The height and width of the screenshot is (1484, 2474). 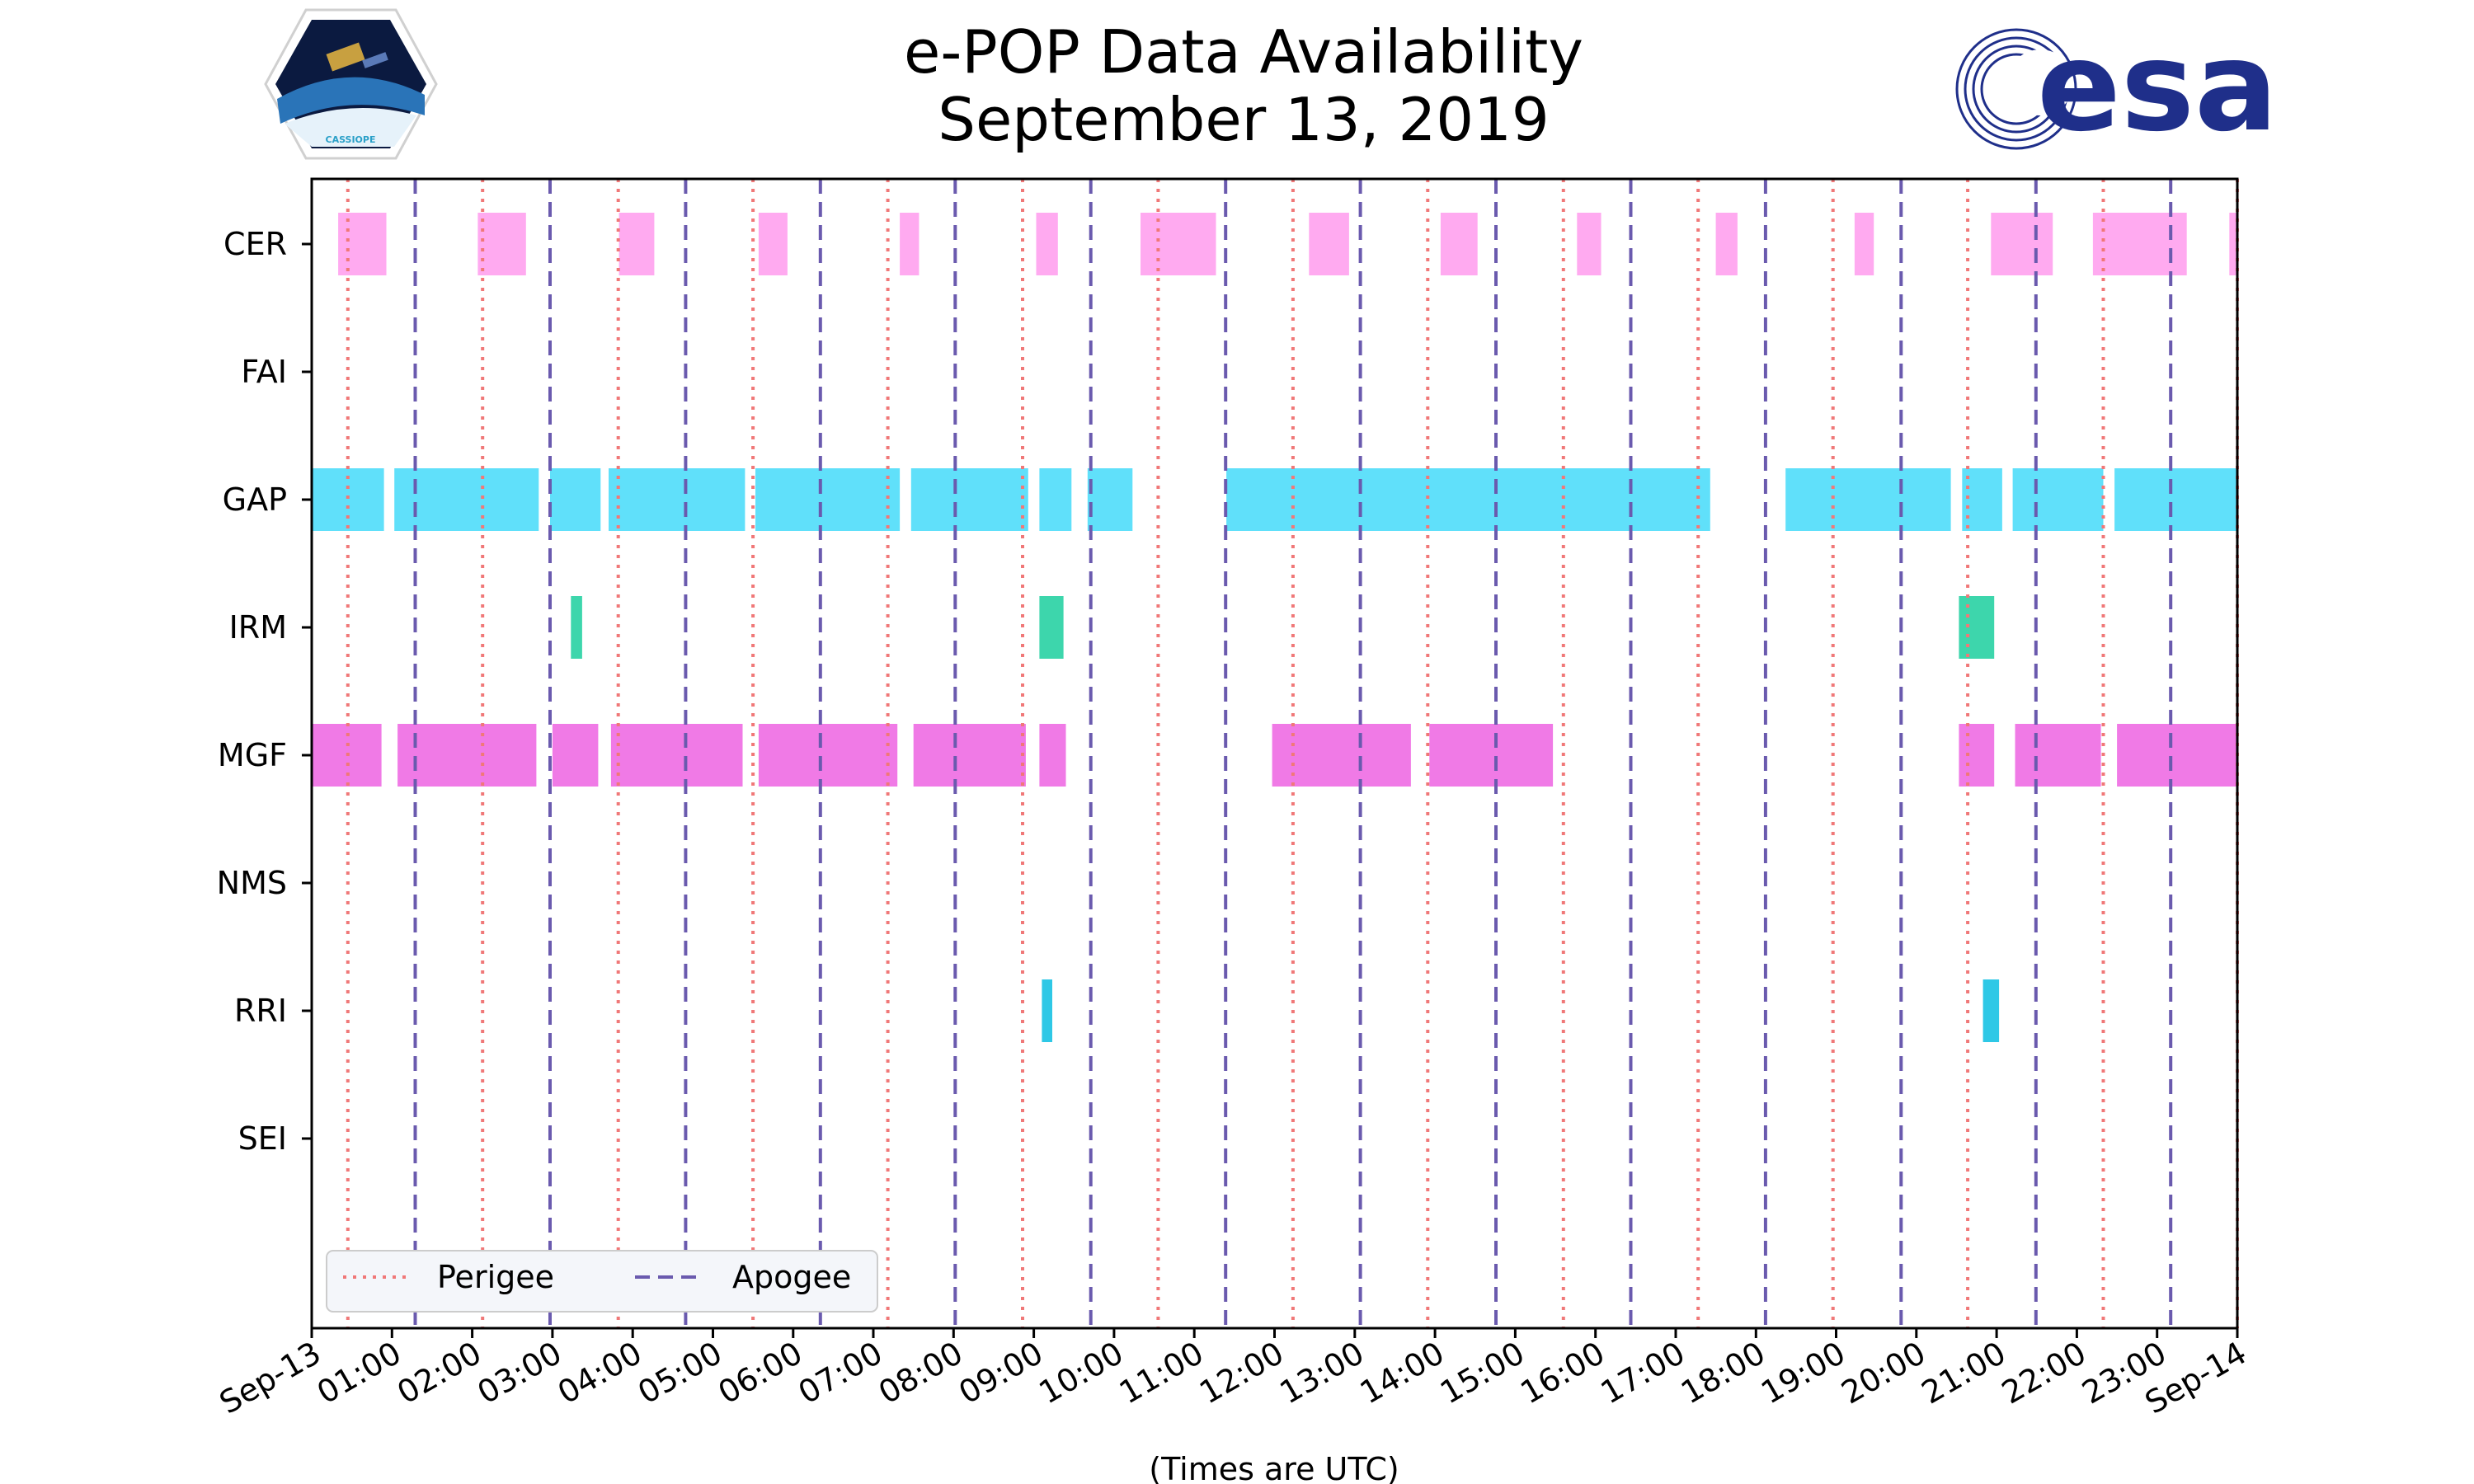 I want to click on chart-title-line-1: e-POP Data Availability, so click(x=1243, y=52).